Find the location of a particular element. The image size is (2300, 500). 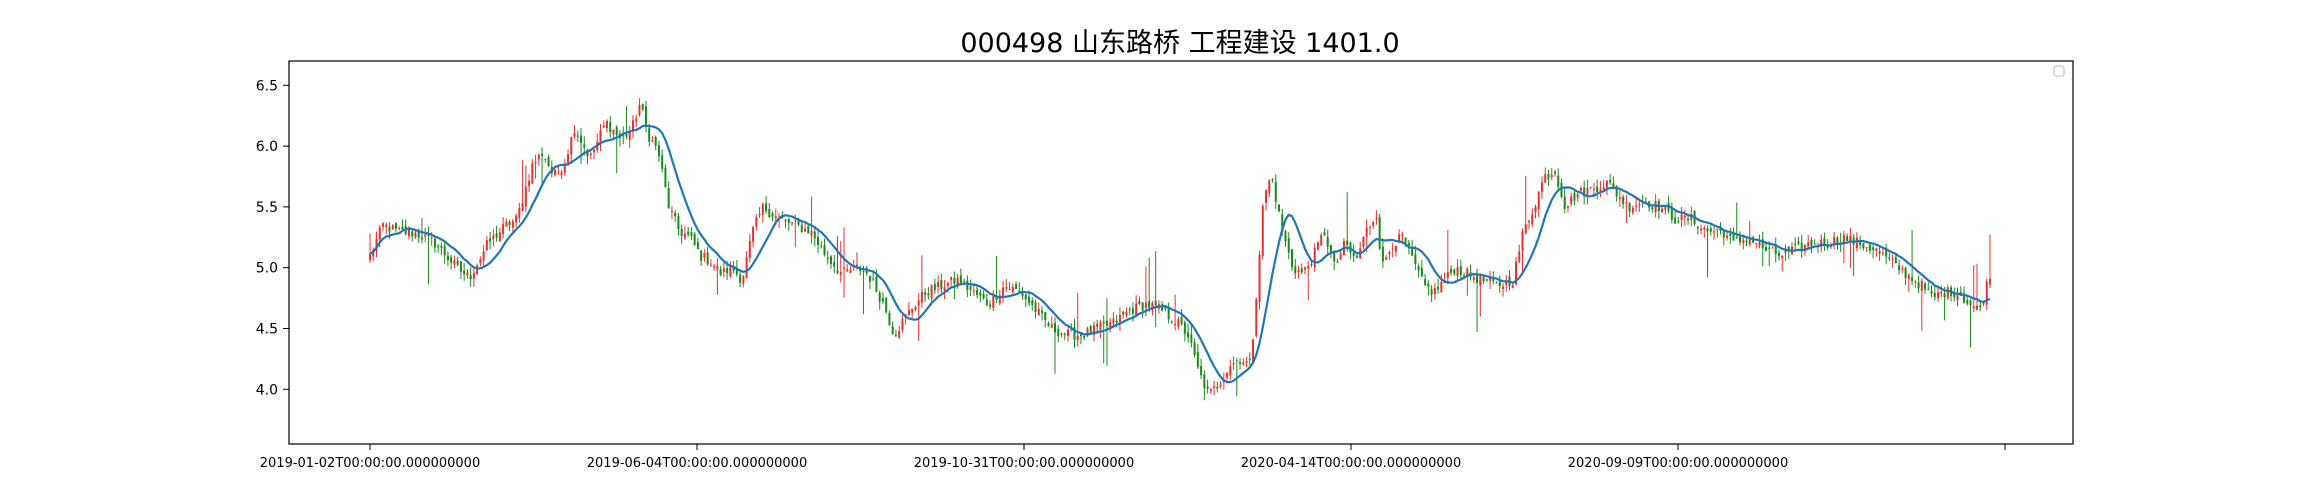

chart-title: 000498 山东路桥 工程建设 1401.0 is located at coordinates (1179, 43).